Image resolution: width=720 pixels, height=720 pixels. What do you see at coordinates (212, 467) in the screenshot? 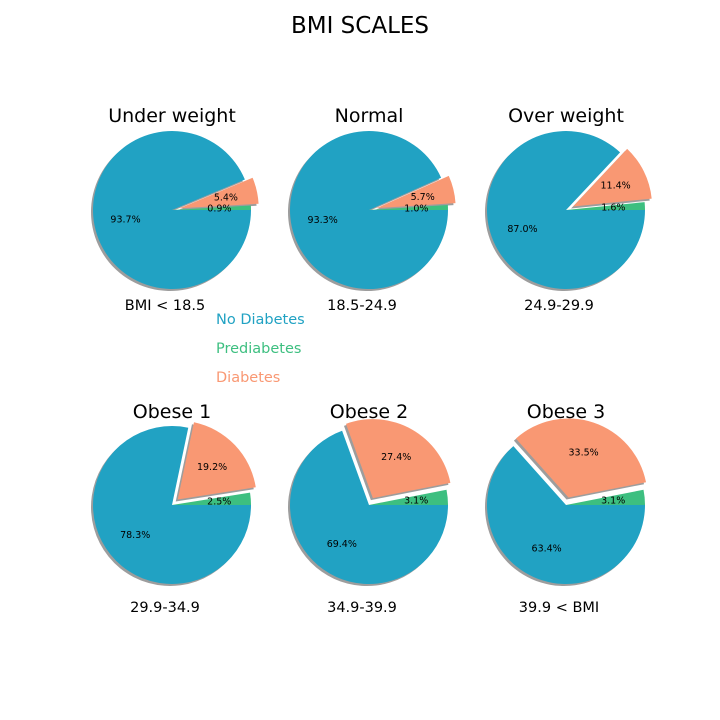
I see `pie-pct-label: 19.2%` at bounding box center [212, 467].